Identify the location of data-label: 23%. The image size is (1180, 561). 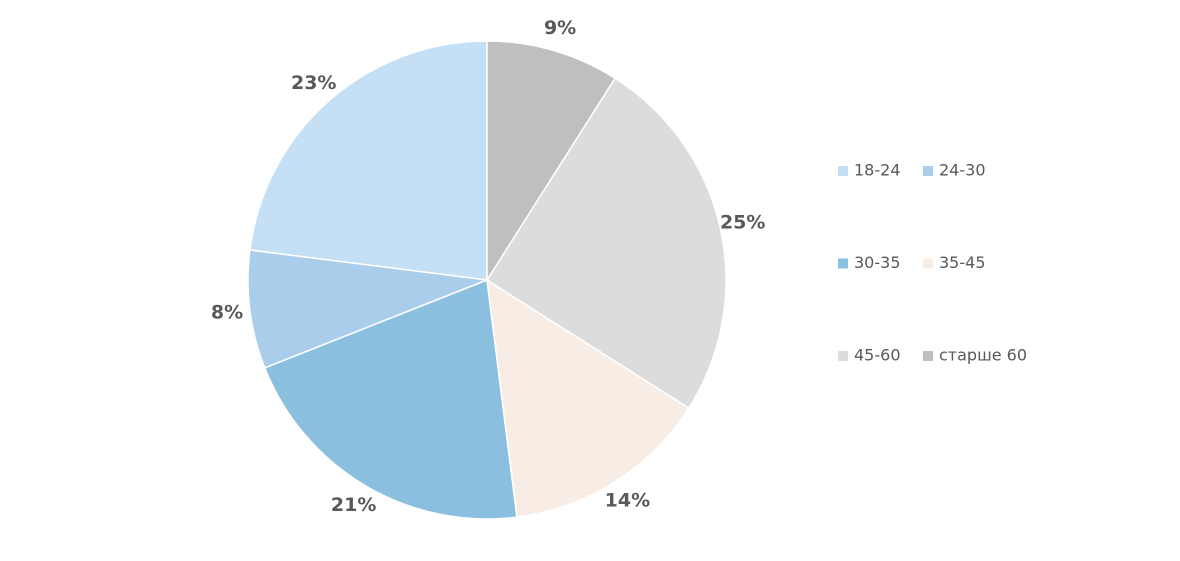
(313, 83).